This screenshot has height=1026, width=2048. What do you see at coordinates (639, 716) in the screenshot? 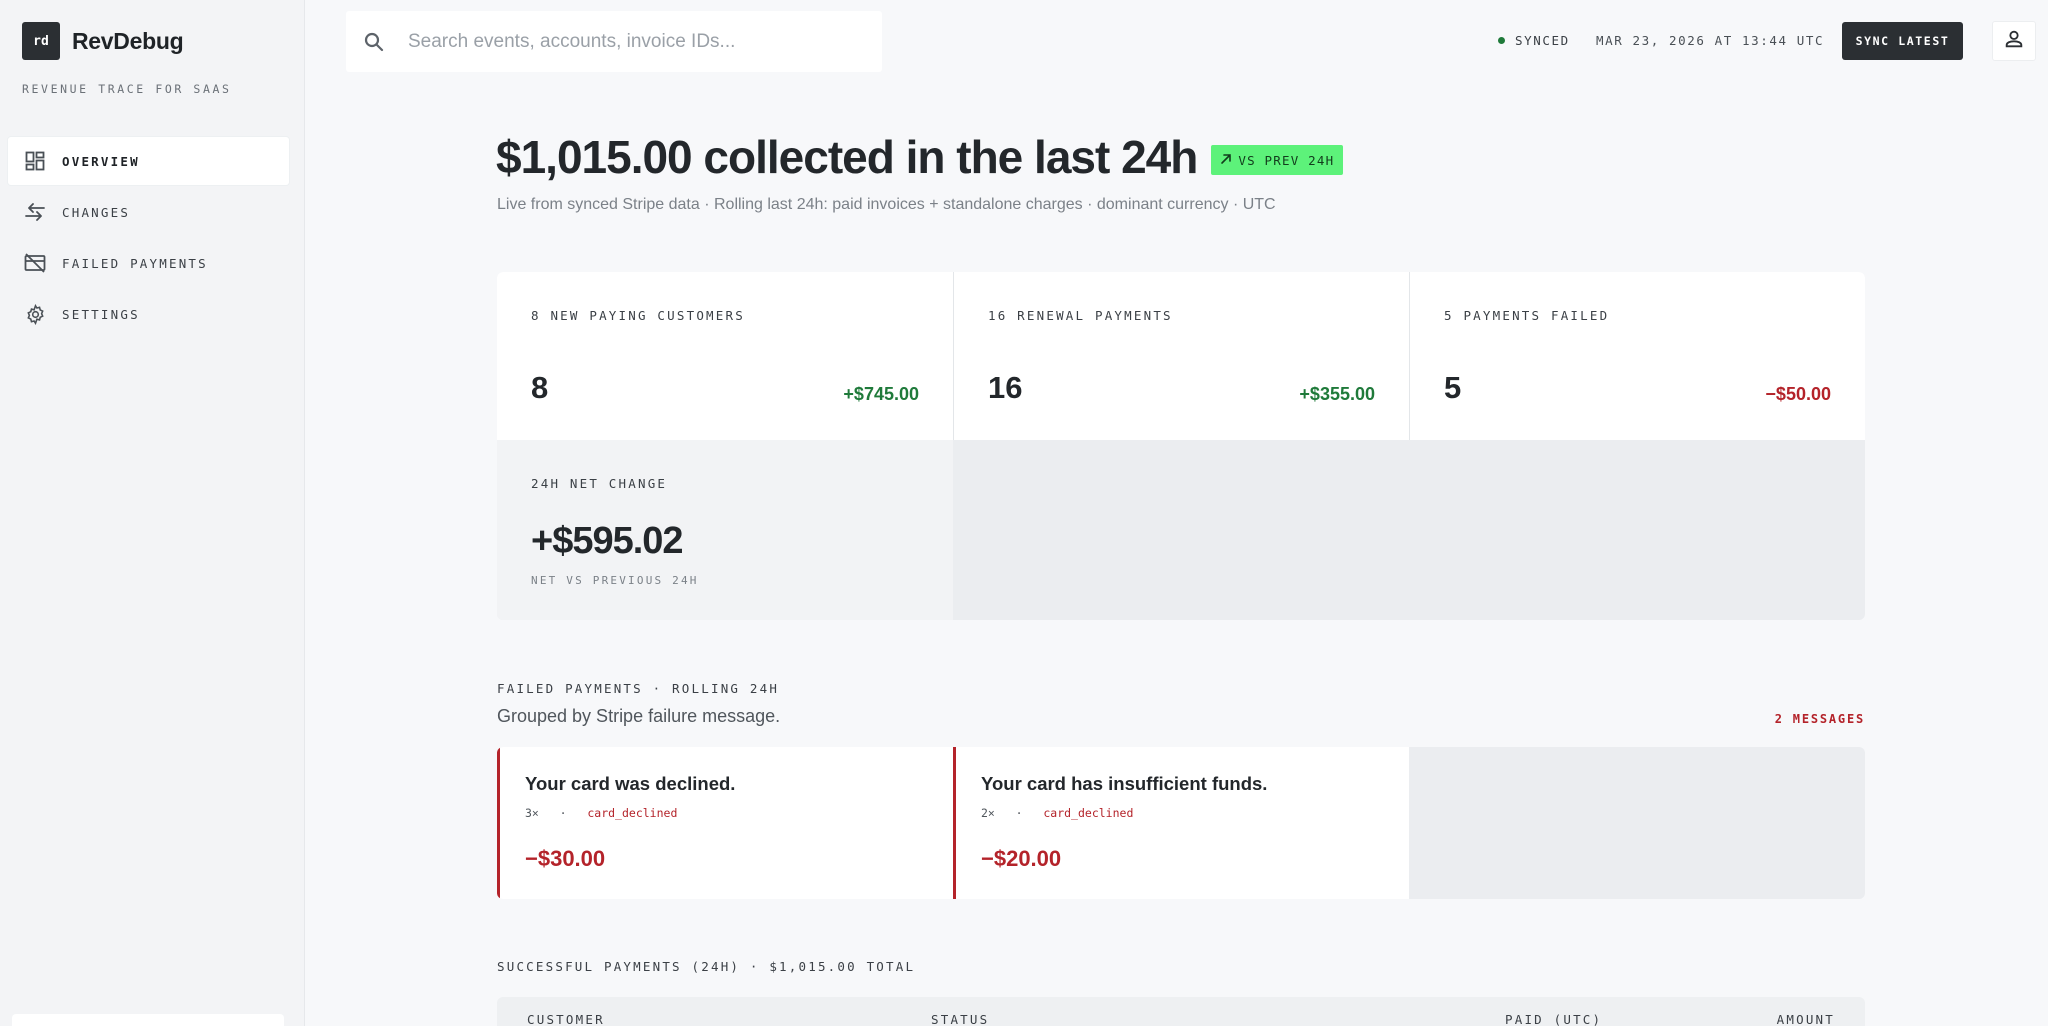
I see `failed-section-subtitle: Grouped by Stripe failure message.` at bounding box center [639, 716].